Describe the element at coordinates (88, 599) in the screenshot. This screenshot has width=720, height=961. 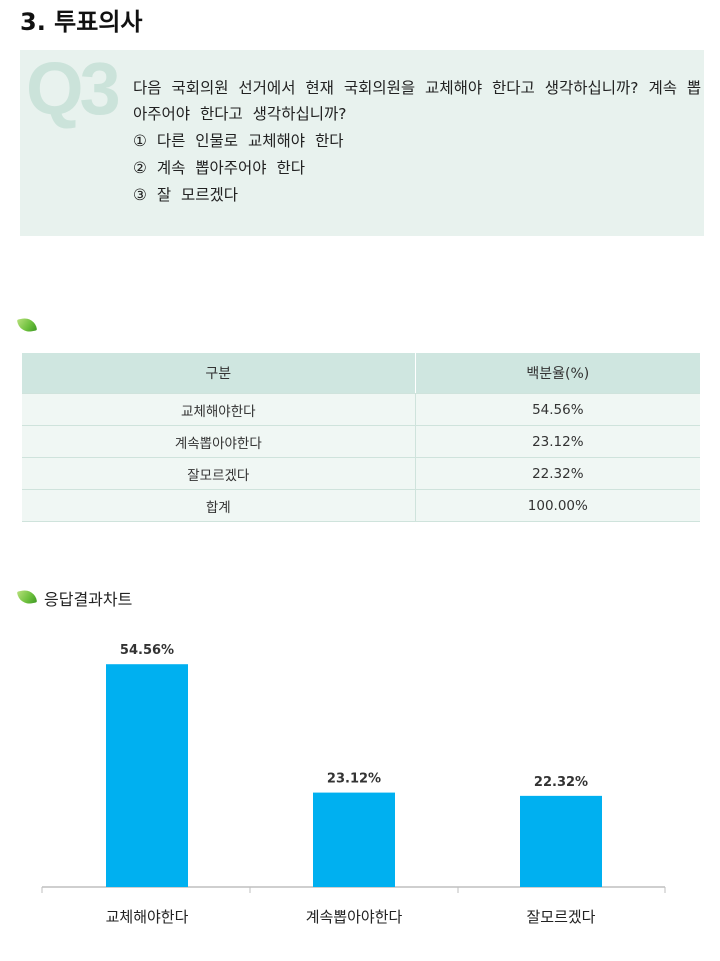
I see `chart-title: 응답결과차트` at that location.